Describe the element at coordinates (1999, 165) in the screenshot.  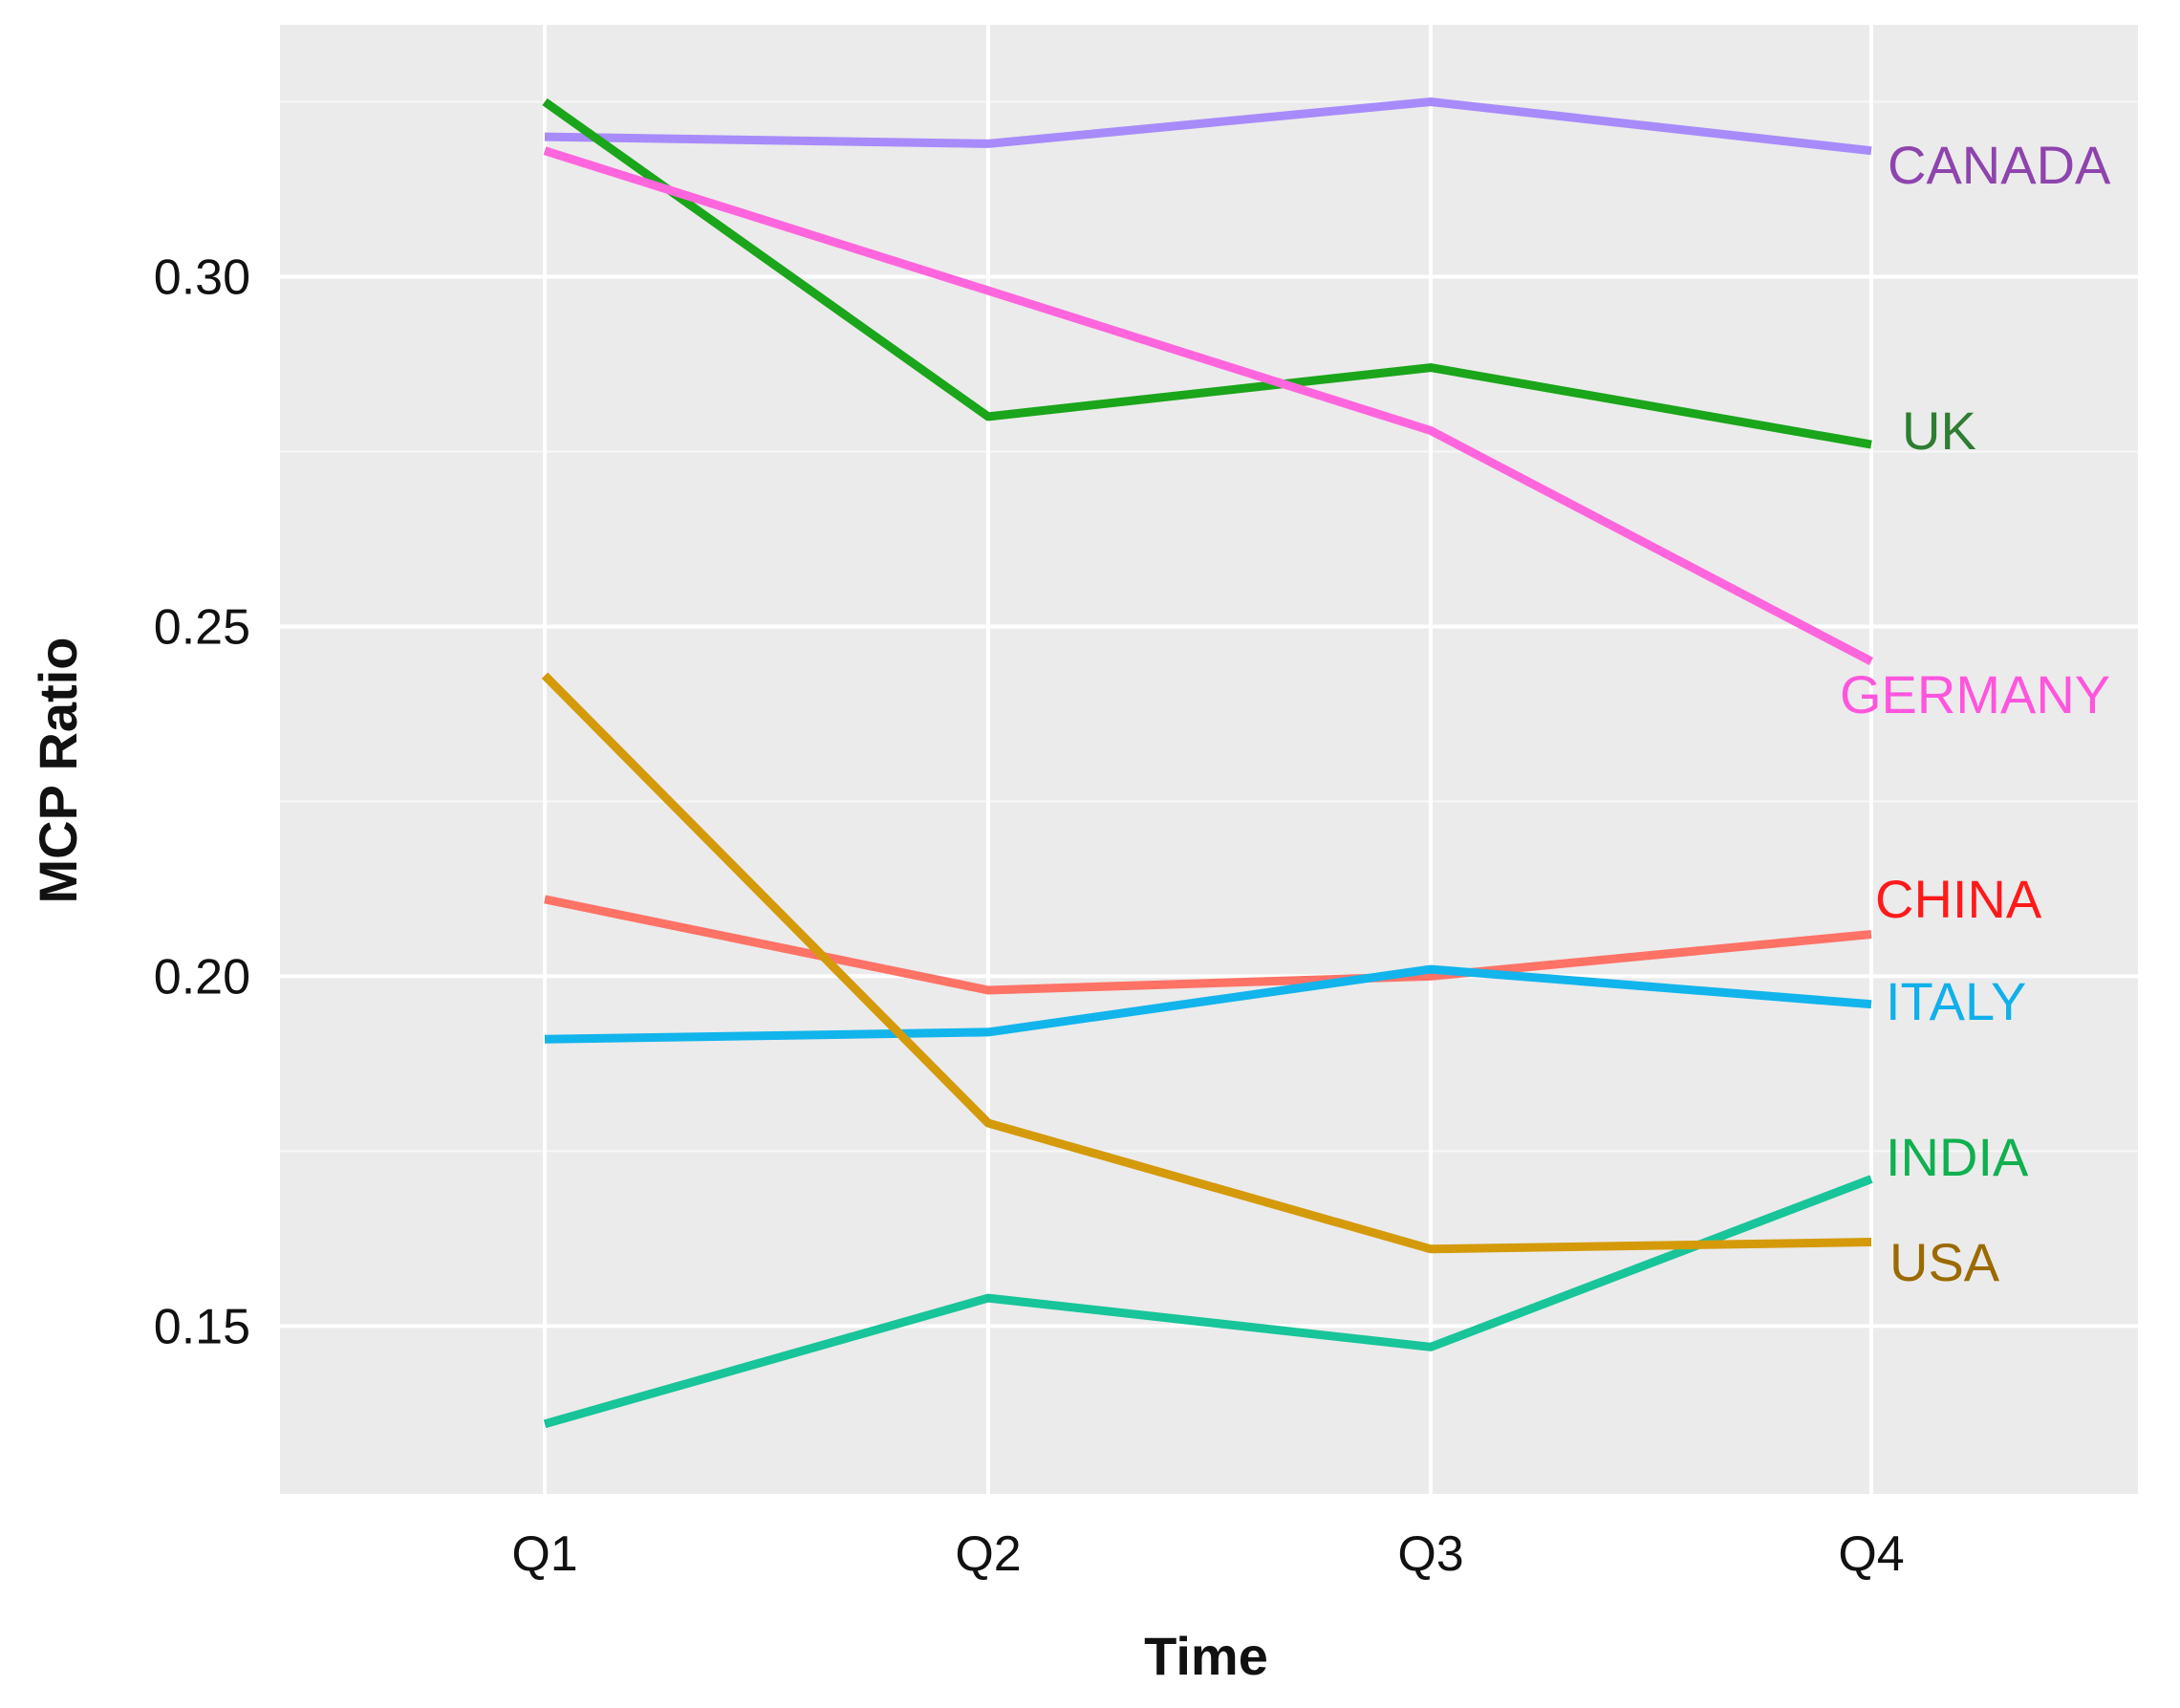
I see `series-label-canada: CANADA` at that location.